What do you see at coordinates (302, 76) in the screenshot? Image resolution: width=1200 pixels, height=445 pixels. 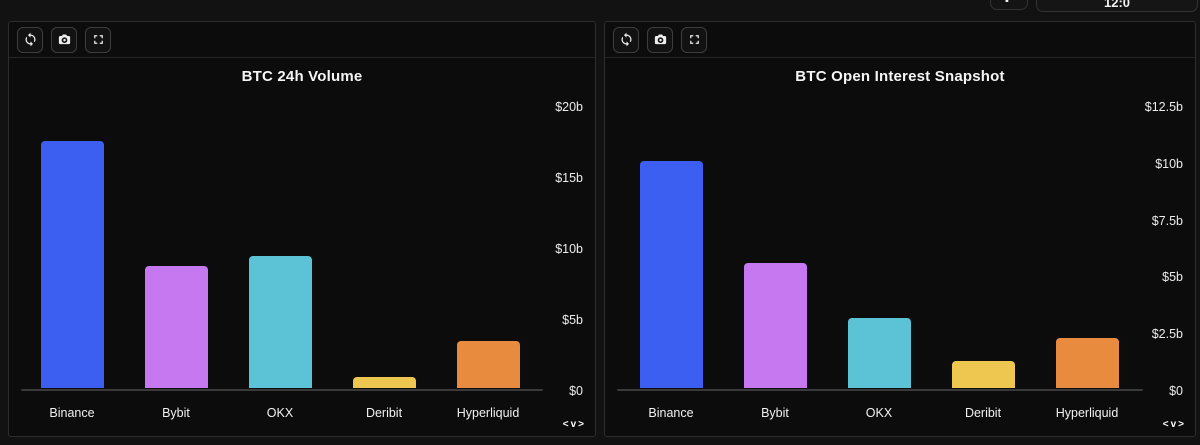 I see `chart-title: BTC 24h Volume` at bounding box center [302, 76].